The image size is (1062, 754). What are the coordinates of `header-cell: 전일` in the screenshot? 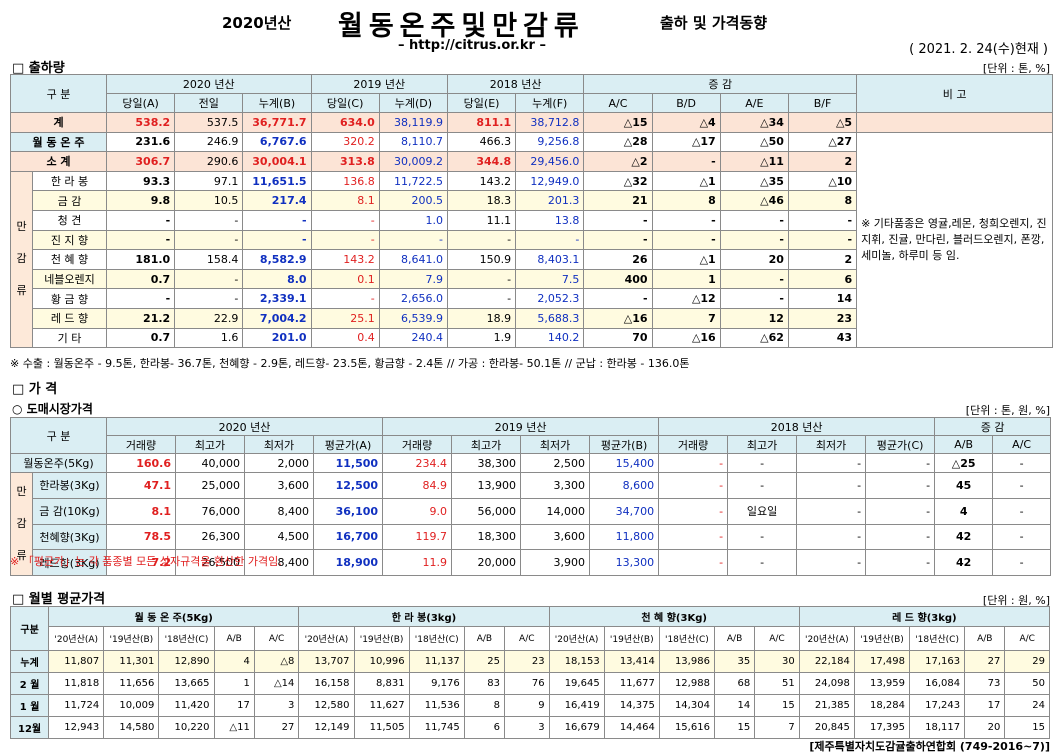 It's located at (209, 103).